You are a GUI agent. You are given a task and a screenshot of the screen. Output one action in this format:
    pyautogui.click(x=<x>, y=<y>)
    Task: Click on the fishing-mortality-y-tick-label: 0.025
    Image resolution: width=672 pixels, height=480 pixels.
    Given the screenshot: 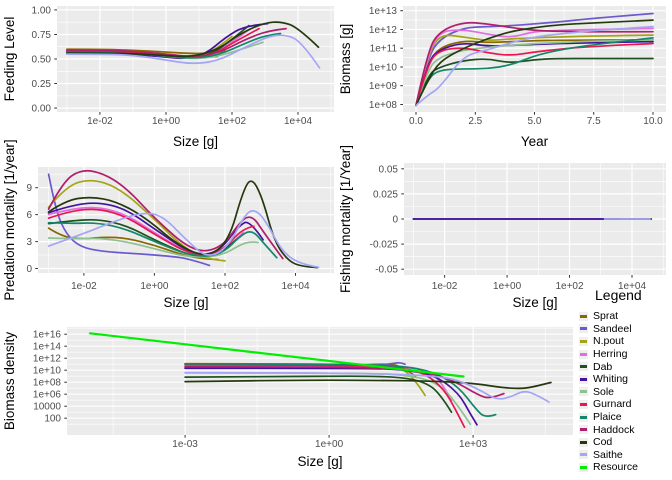 What is the action you would take?
    pyautogui.click(x=385, y=194)
    